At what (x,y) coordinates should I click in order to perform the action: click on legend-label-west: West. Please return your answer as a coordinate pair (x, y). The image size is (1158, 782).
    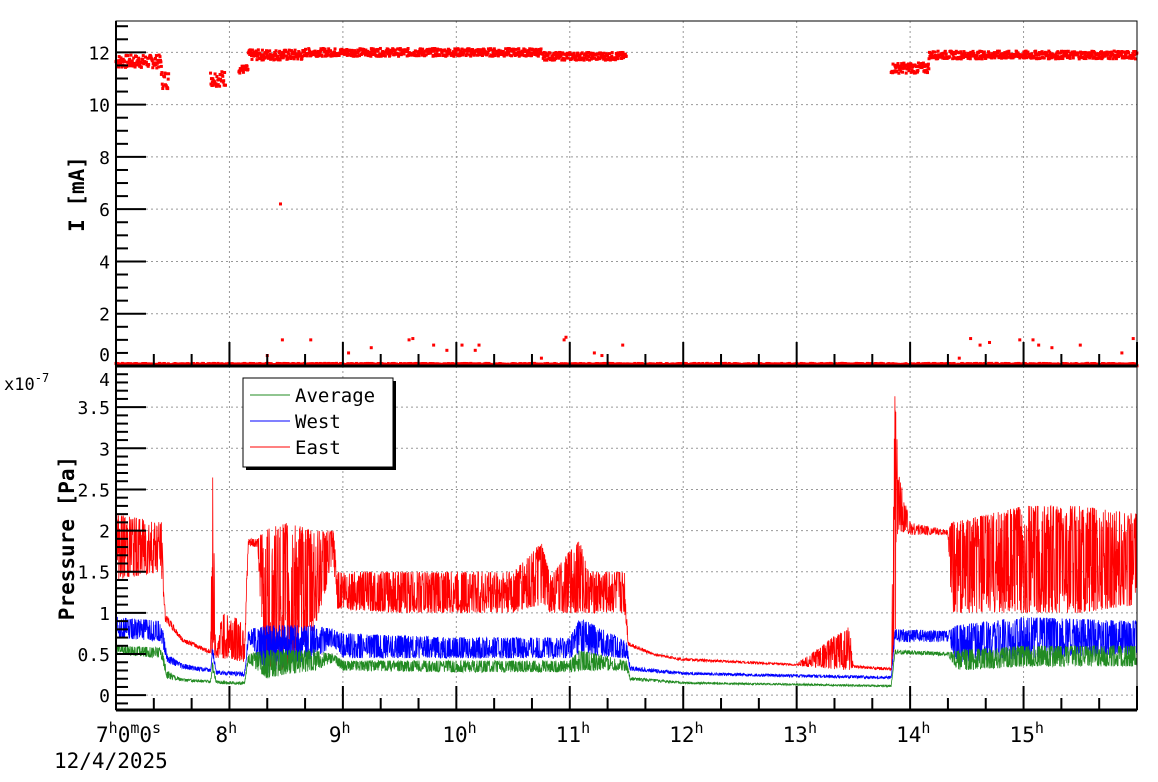
    Looking at the image, I should click on (318, 422).